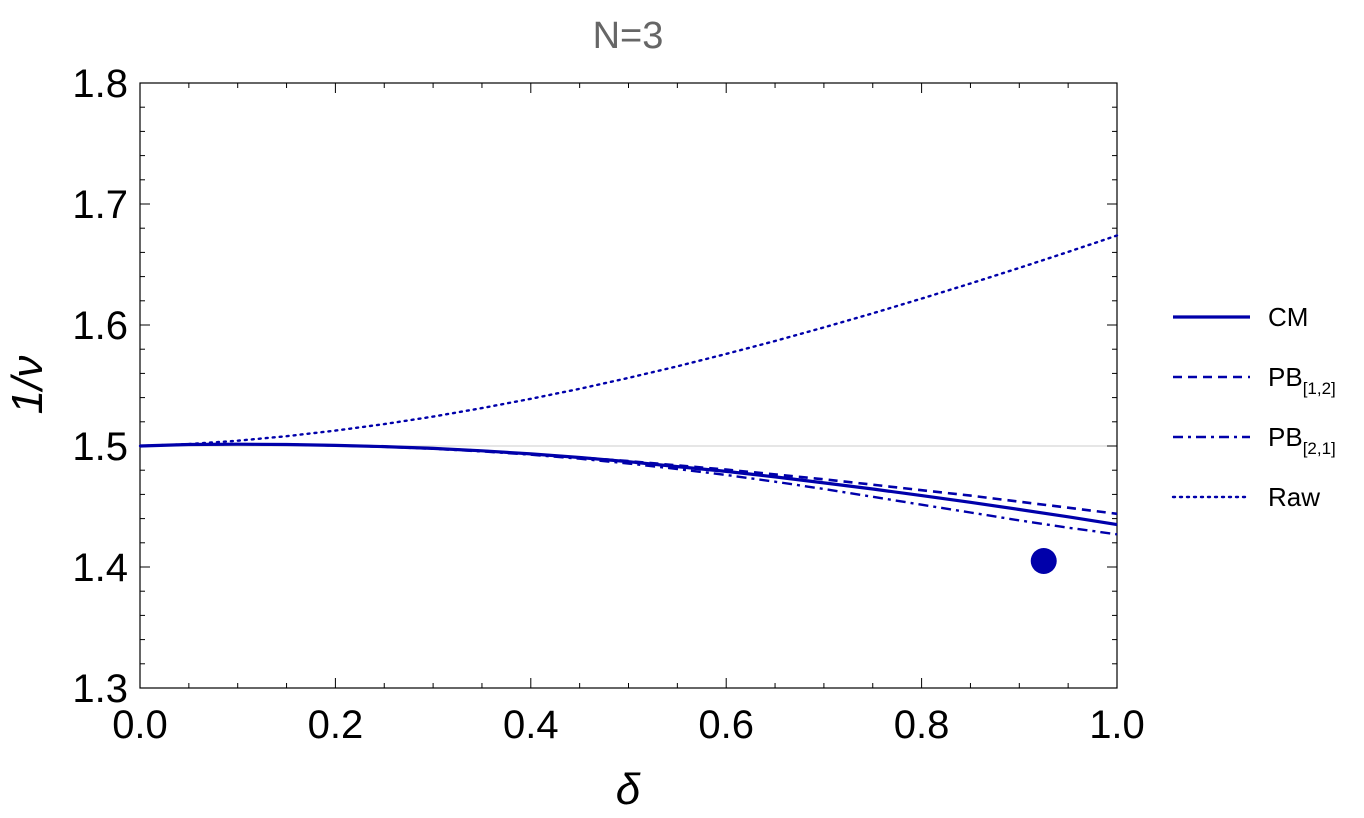 The height and width of the screenshot is (818, 1364). Describe the element at coordinates (100, 326) in the screenshot. I see `y-tick-label: 1.6` at that location.